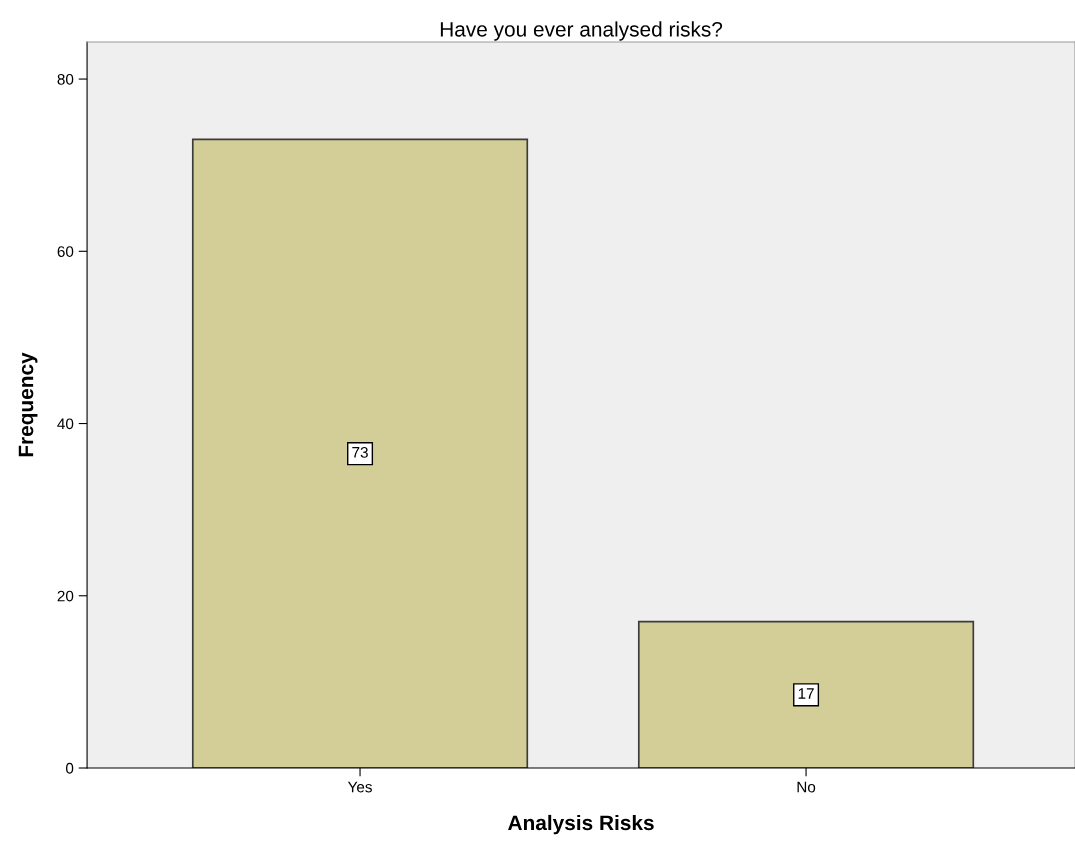  Describe the element at coordinates (360, 452) in the screenshot. I see `data-label: 73` at that location.